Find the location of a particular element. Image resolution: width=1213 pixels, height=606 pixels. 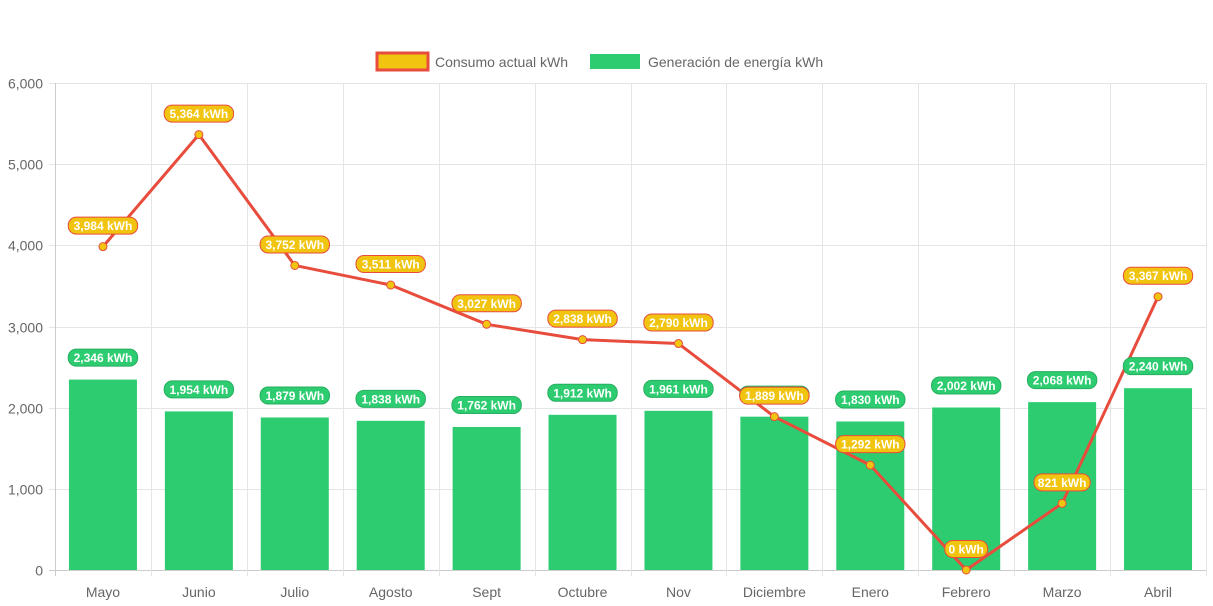

bar-generacion-sept is located at coordinates (486, 498).